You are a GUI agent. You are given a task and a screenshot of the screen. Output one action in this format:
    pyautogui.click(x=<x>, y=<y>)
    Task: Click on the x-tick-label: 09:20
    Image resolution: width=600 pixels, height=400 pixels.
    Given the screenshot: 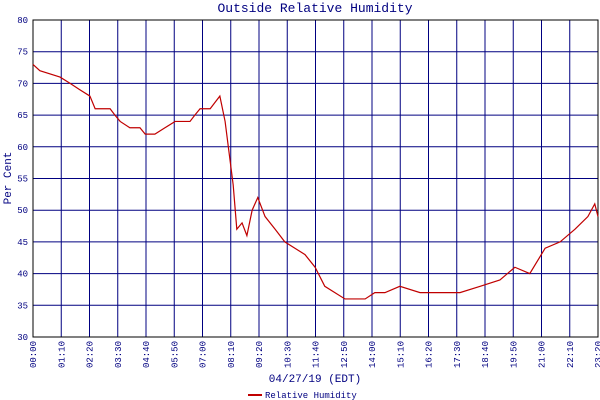 What is the action you would take?
    pyautogui.click(x=260, y=354)
    